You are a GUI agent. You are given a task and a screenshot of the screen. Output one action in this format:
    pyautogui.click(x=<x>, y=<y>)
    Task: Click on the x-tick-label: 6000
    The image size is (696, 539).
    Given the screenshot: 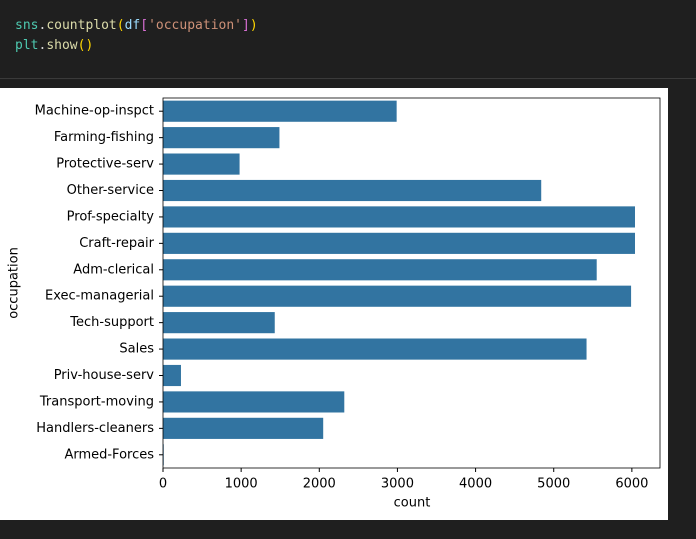 What is the action you would take?
    pyautogui.click(x=631, y=484)
    